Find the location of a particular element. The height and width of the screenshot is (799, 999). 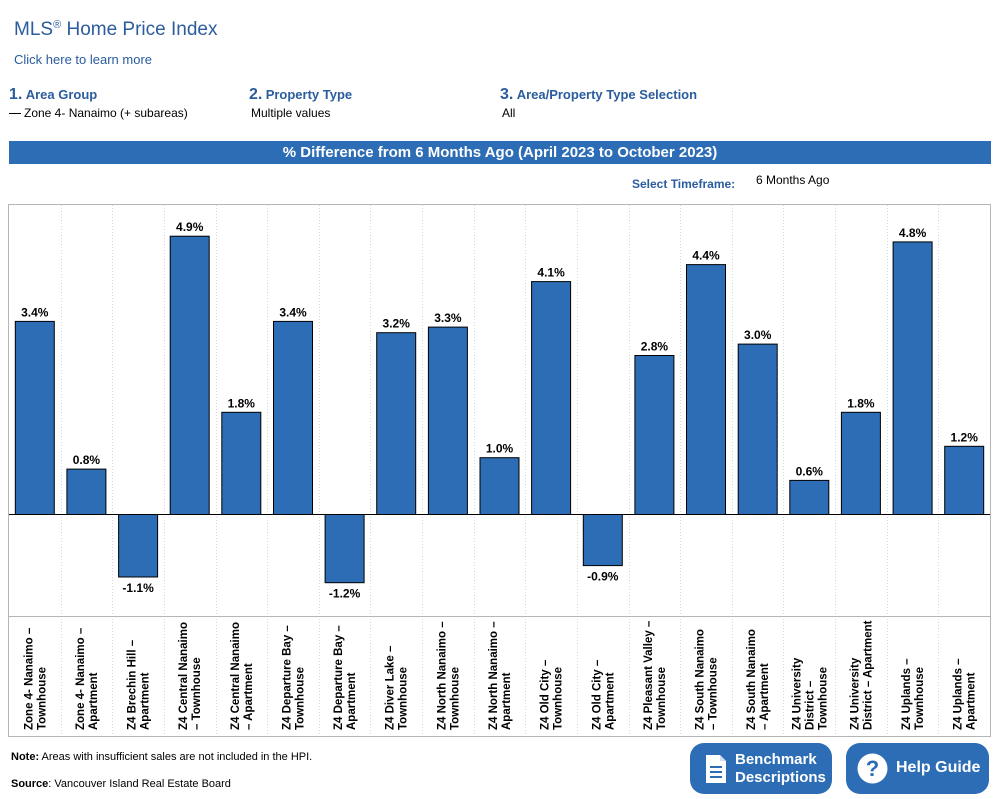

category-label: Z4 Diver Lake –Townhouse is located at coordinates (397, 687).